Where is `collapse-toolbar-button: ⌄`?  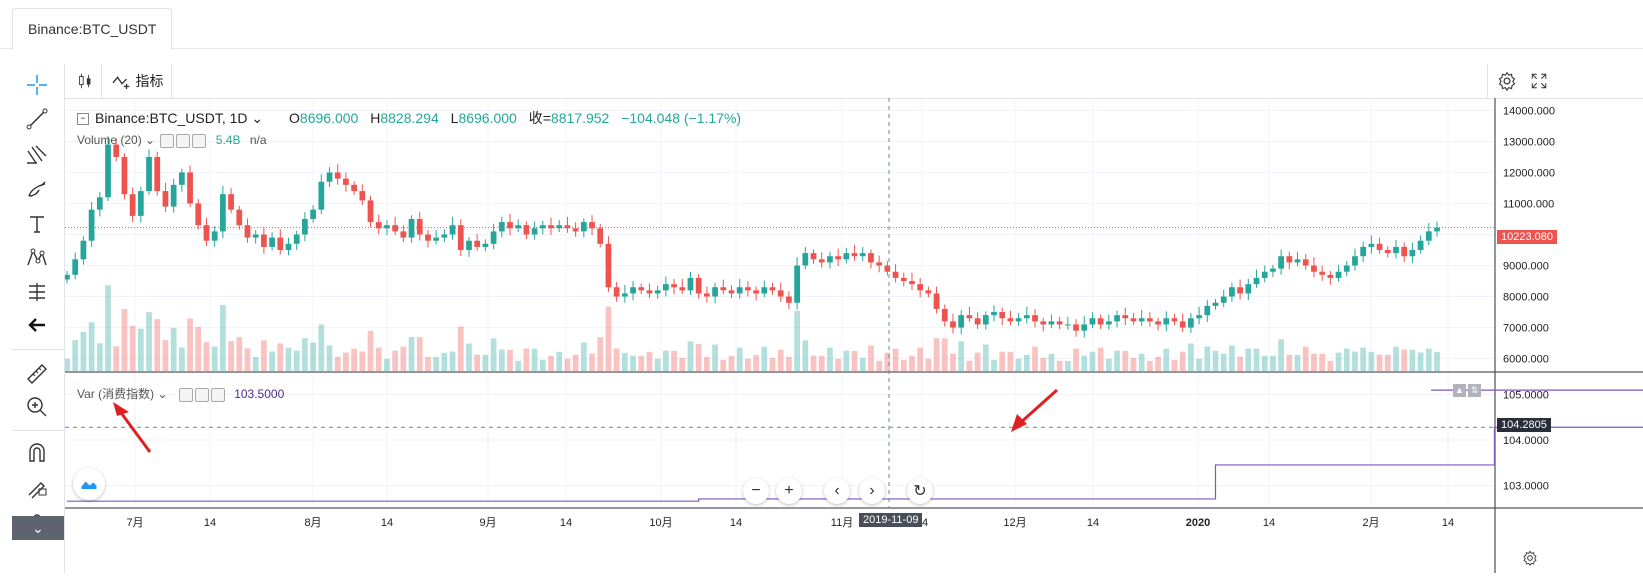
collapse-toolbar-button: ⌄ is located at coordinates (38, 528).